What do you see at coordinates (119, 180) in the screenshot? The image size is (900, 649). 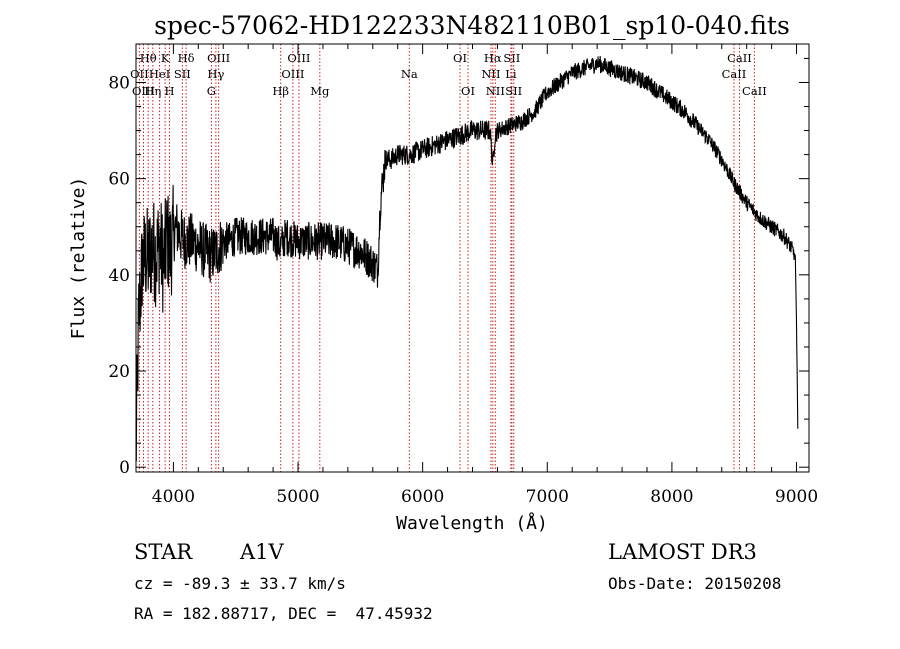 I see `y-tick-label-3: 60` at bounding box center [119, 180].